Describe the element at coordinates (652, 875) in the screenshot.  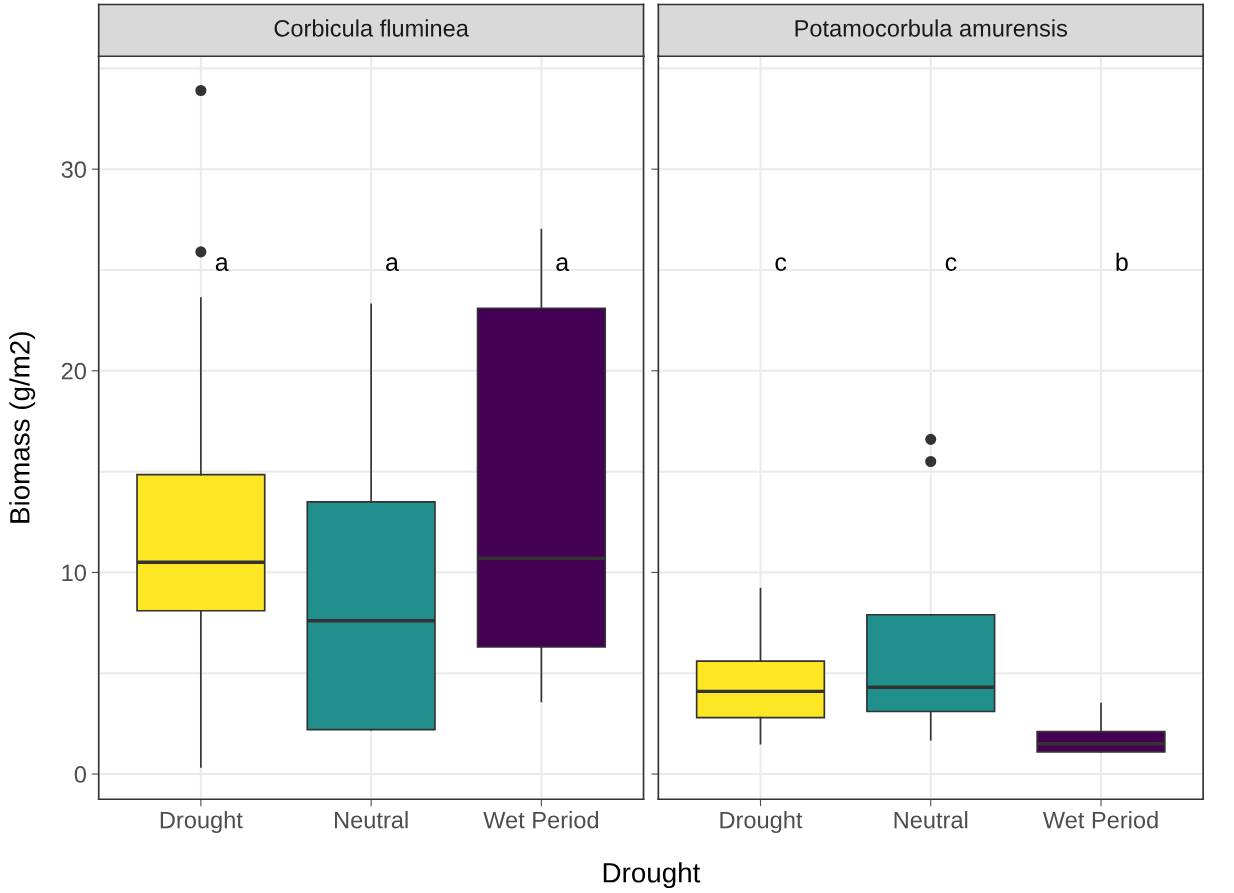
I see `x-axis-title: Drought` at that location.